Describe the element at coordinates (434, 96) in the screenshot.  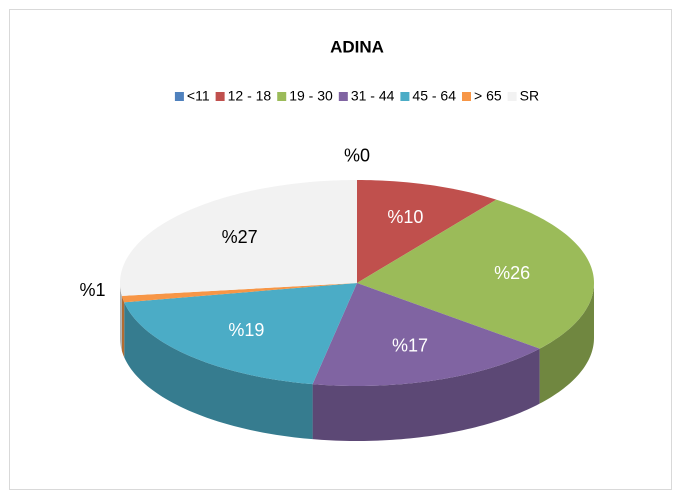
I see `legend-label: 45 - 64` at that location.